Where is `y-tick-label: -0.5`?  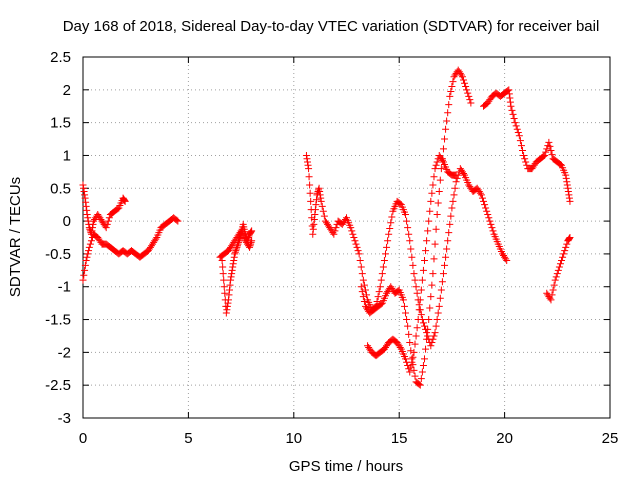
y-tick-label: -0.5 is located at coordinates (58, 254).